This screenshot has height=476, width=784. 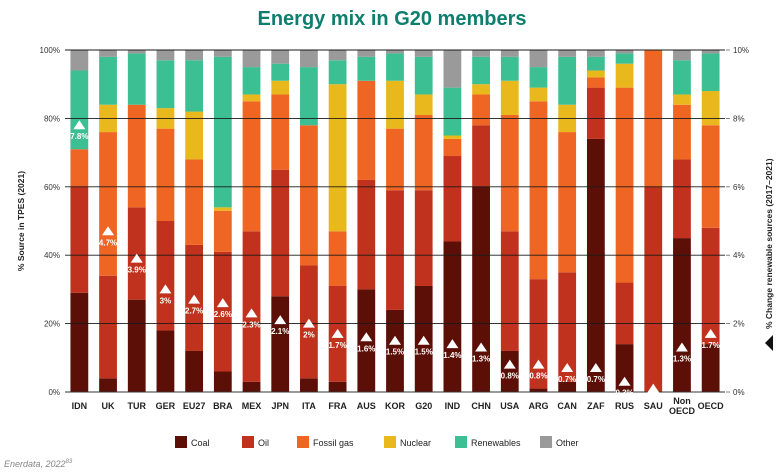 I want to click on bar-renewables-fra, so click(x=337, y=72).